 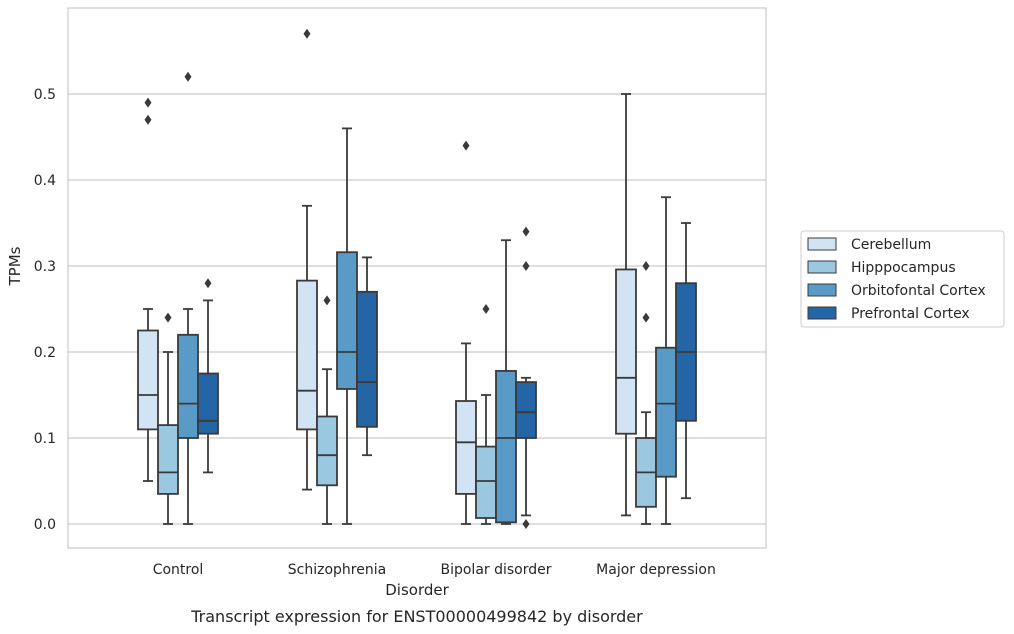 I want to click on y-tick-label: 0.0, so click(x=45, y=525).